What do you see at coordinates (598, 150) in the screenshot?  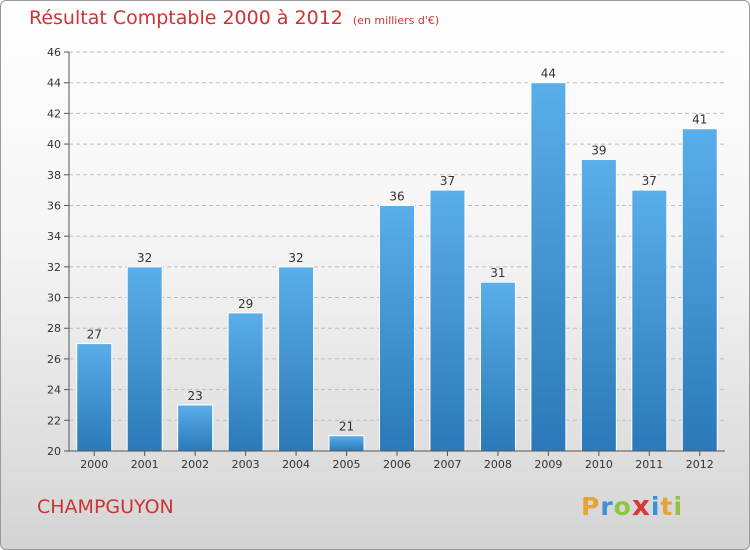 I see `value-label-2010: 39` at bounding box center [598, 150].